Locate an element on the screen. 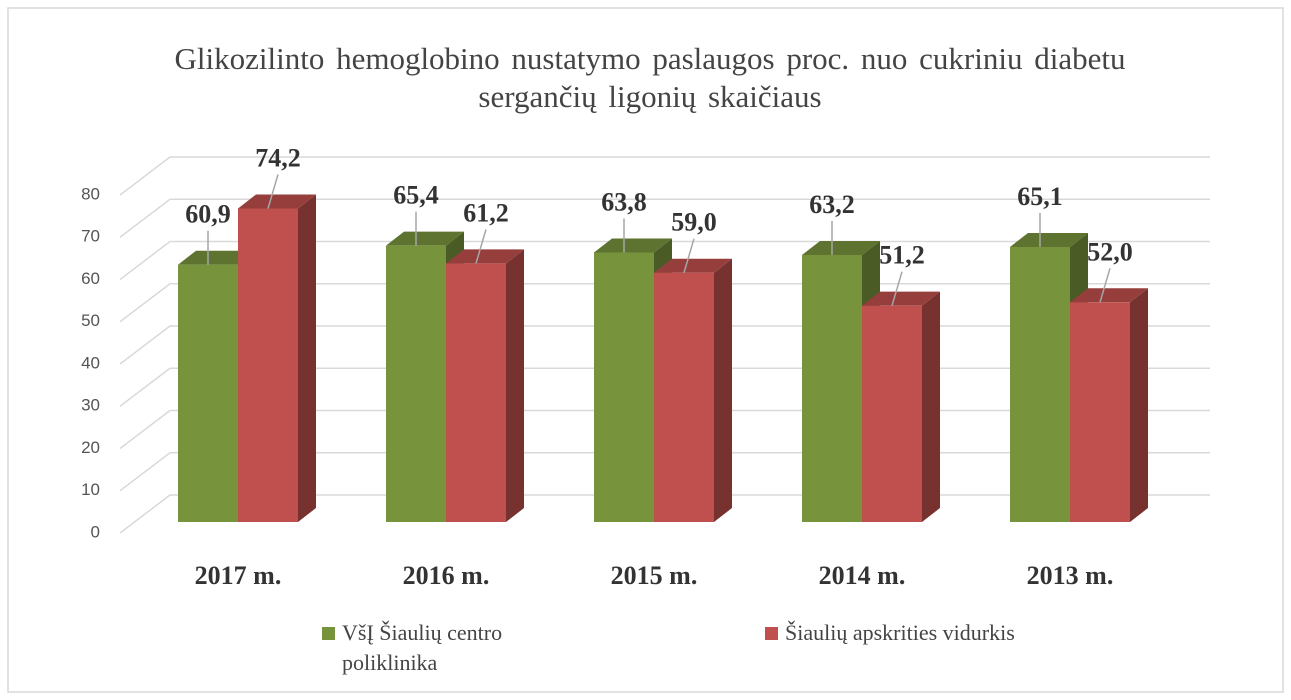 The image size is (1291, 700). y-tick-label: 60 is located at coordinates (90, 278).